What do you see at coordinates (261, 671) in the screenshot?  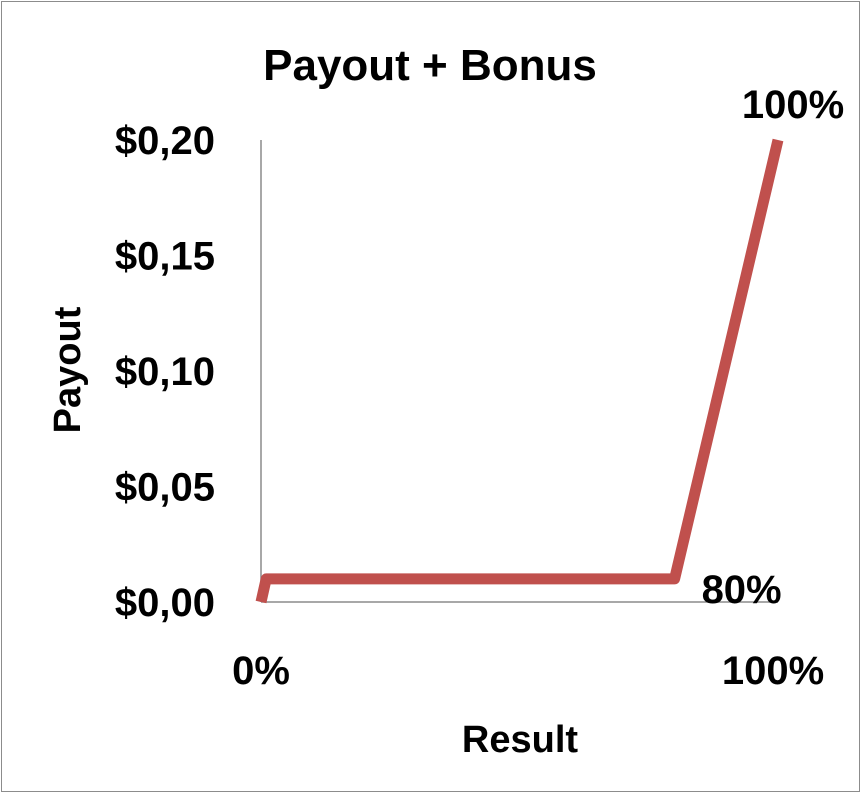 I see `x-tick-label: 0%` at bounding box center [261, 671].